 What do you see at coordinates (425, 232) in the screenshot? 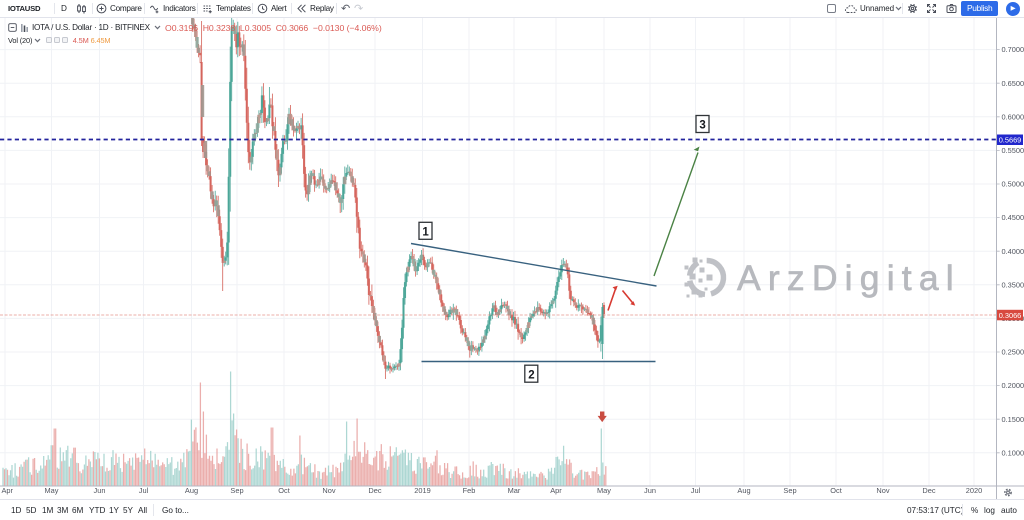
I see `svg-text: 1` at bounding box center [425, 232].